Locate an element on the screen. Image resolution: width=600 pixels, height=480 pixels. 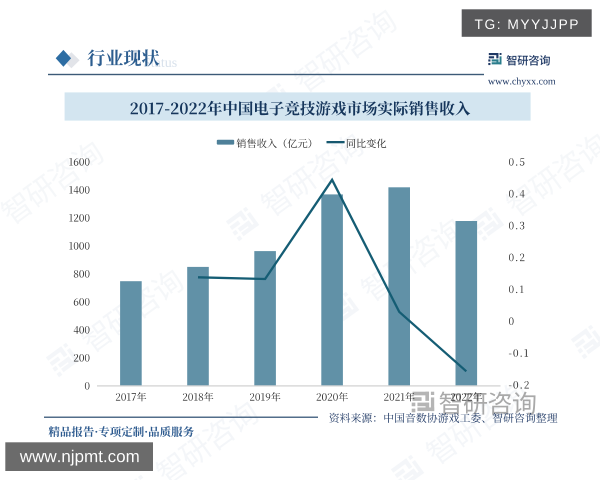
svg-text: Status is located at coordinates (160, 63).